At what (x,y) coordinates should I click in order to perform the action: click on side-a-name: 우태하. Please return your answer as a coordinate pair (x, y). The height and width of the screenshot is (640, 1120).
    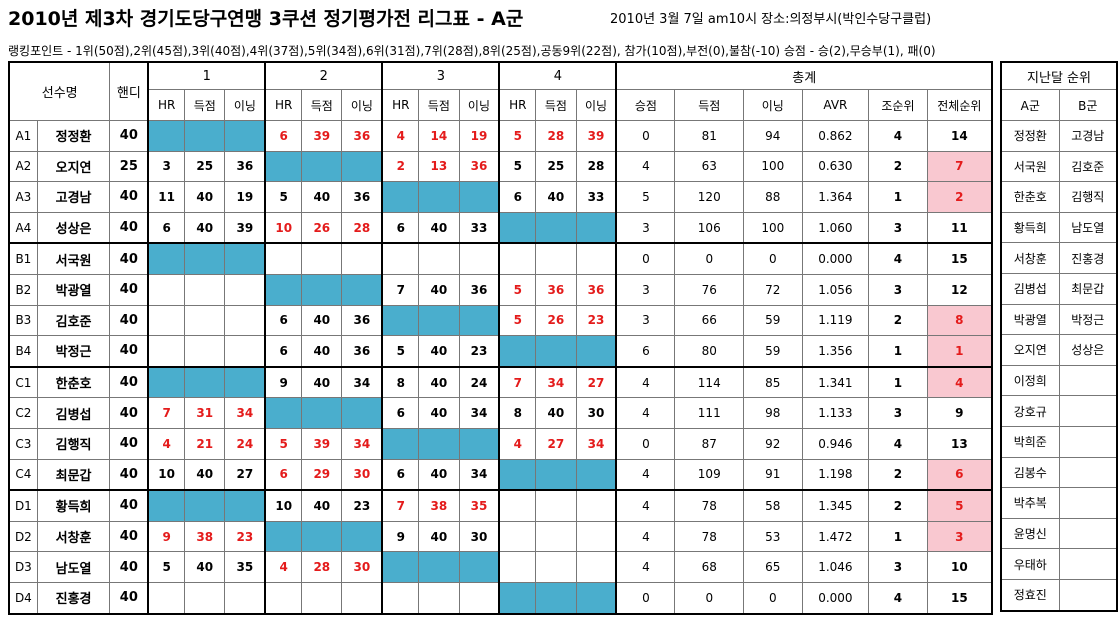
    Looking at the image, I should click on (1030, 564).